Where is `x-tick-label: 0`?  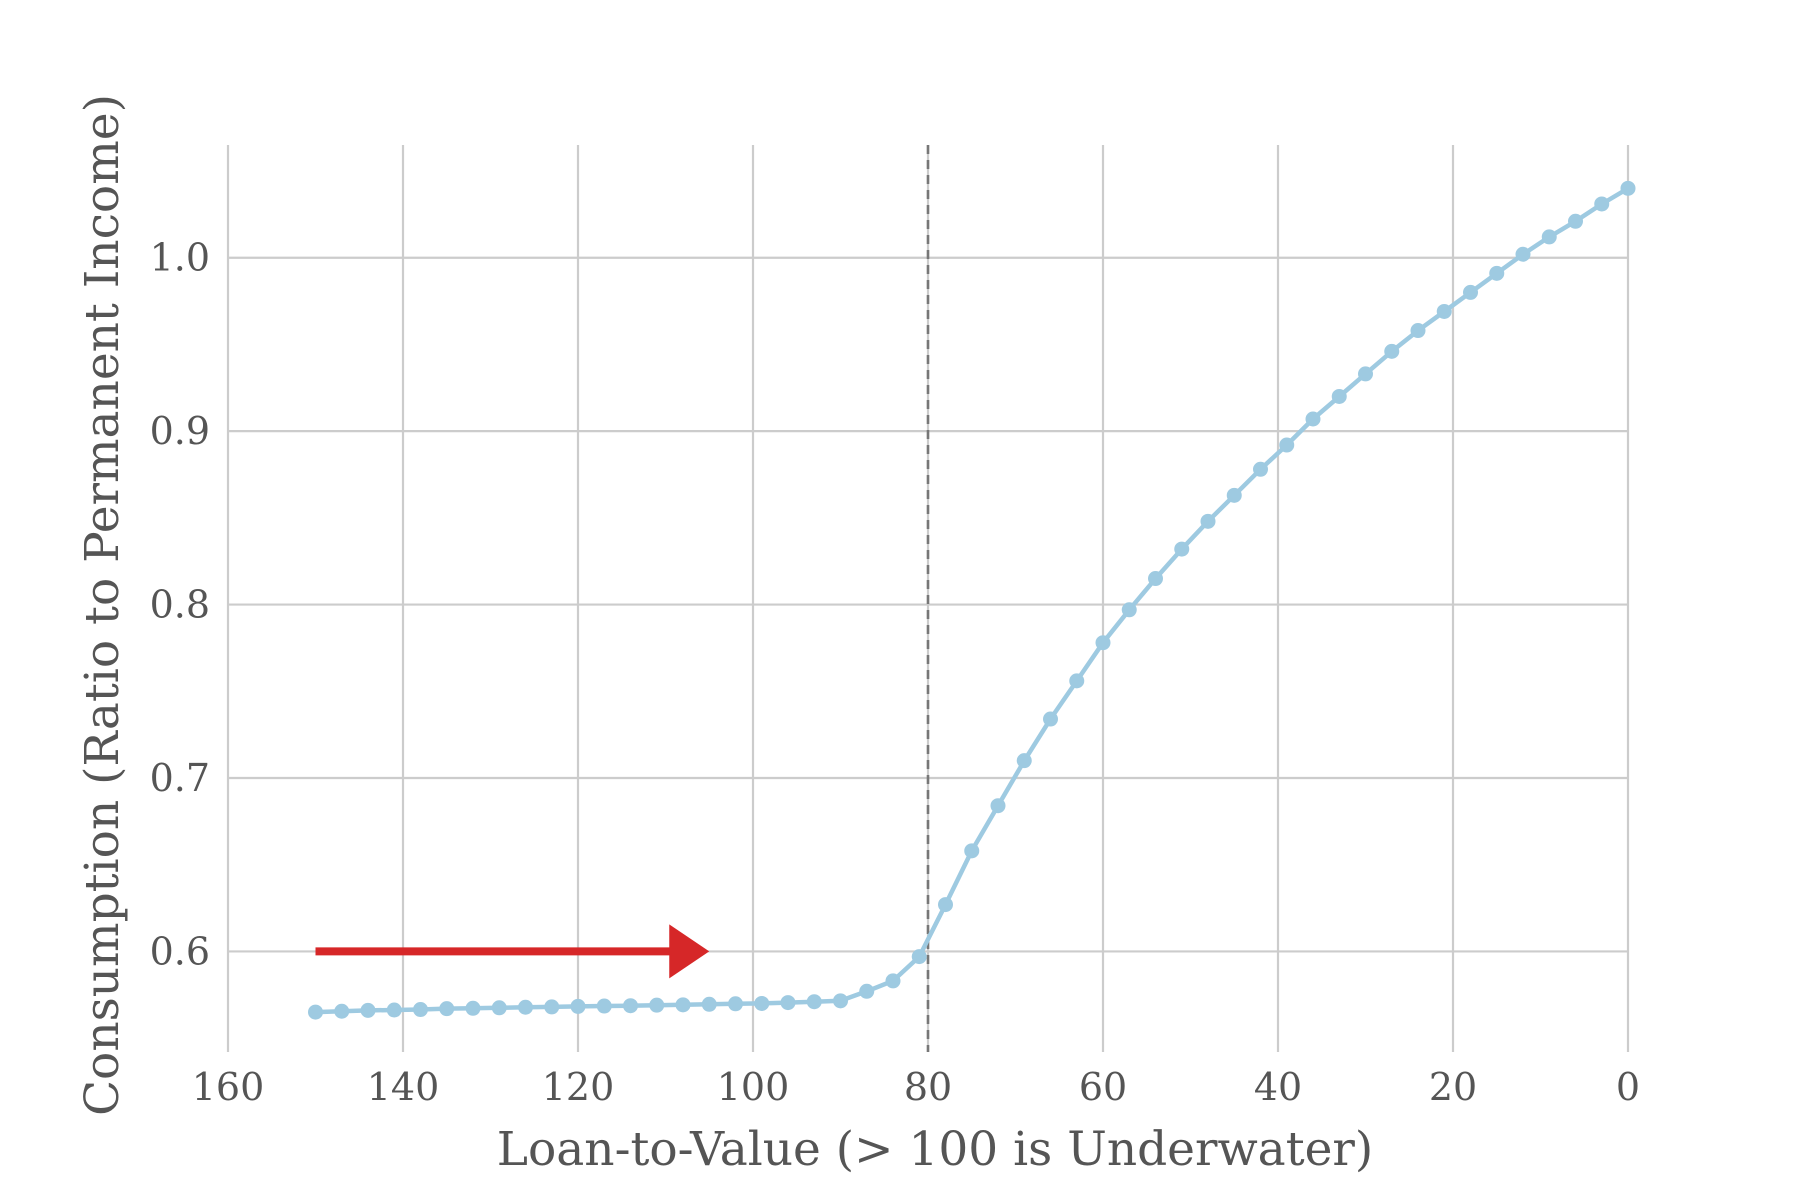
x-tick-label: 0 is located at coordinates (1628, 1087).